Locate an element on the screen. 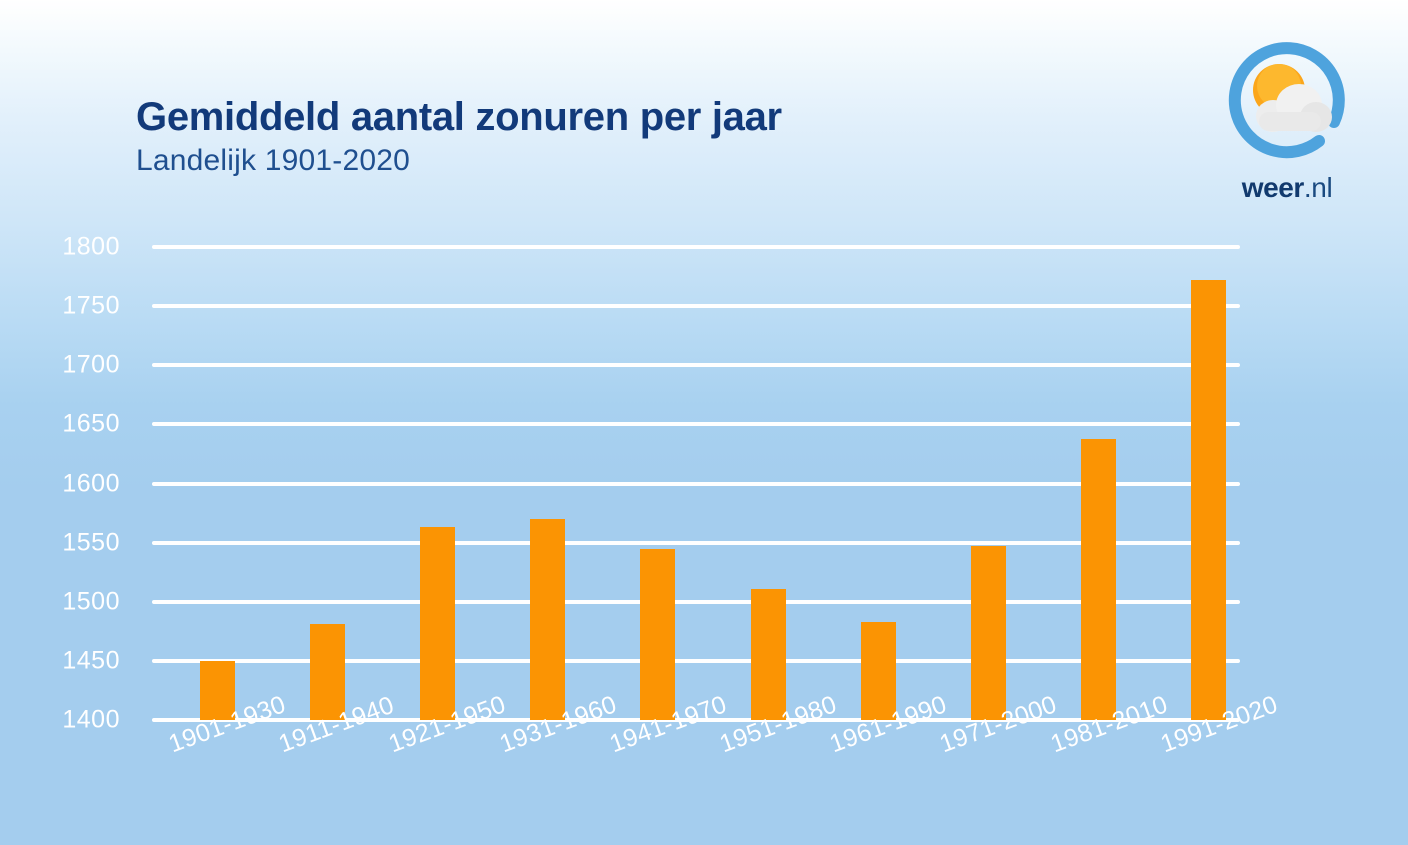 Image resolution: width=1408 pixels, height=845 pixels. y-axis-tick-label: 1650 is located at coordinates (91, 423).